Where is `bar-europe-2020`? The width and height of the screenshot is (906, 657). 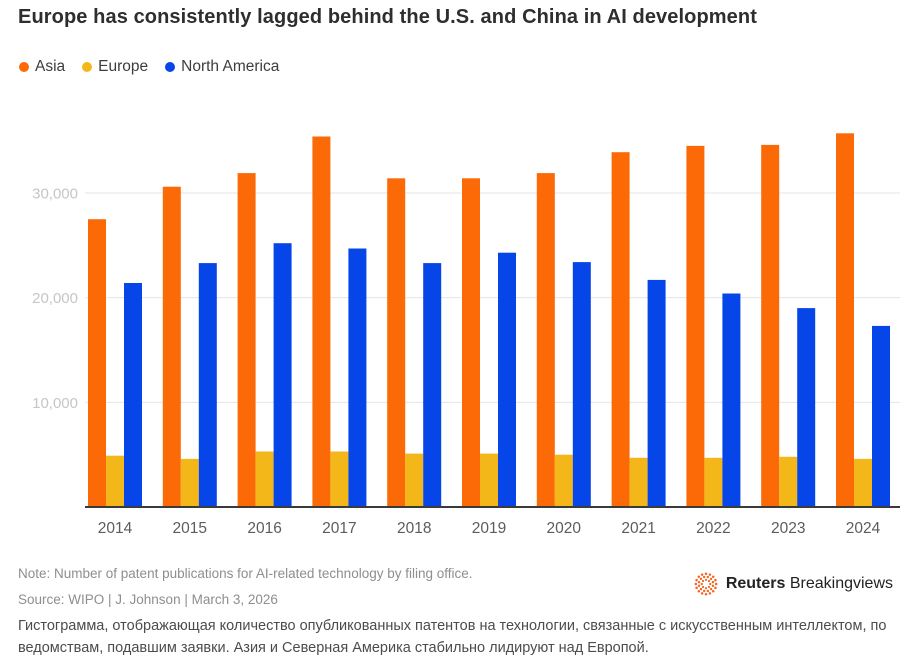
bar-europe-2020 is located at coordinates (563, 480).